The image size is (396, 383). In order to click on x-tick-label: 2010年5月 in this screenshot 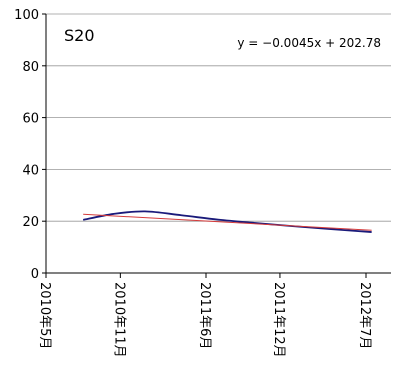, I will do `click(44, 315)`.